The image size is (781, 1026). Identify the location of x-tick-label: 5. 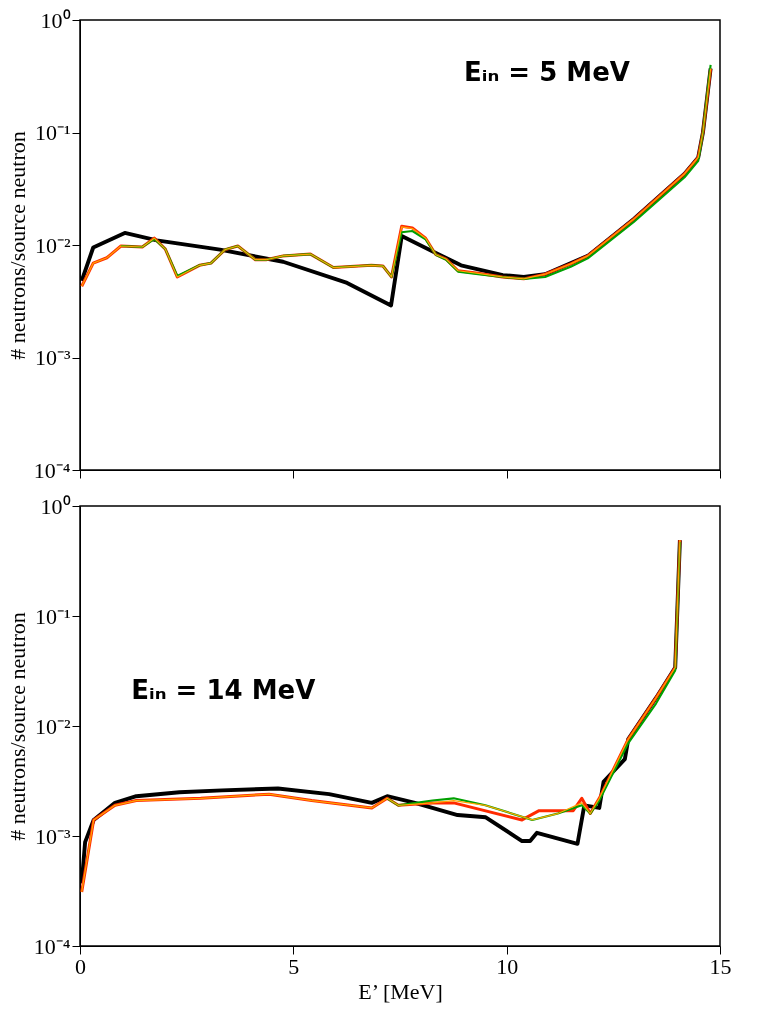
(294, 966).